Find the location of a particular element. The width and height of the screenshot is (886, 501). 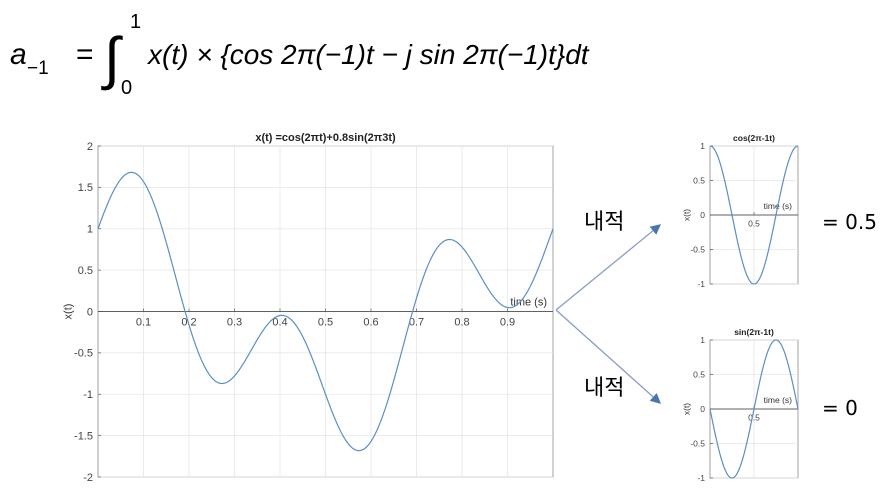

x-tick-label: 0.1 is located at coordinates (143, 323).